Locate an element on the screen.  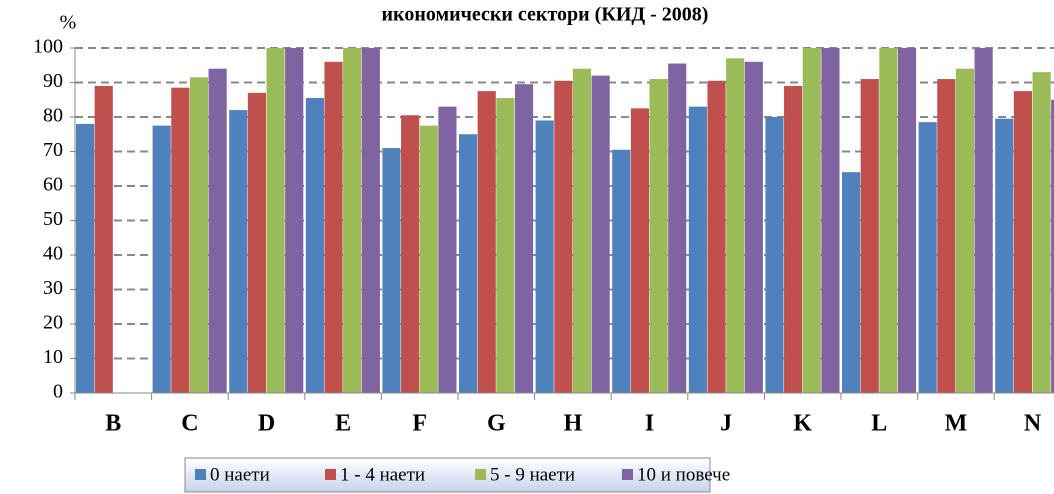
x-tick-label: I is located at coordinates (649, 424).